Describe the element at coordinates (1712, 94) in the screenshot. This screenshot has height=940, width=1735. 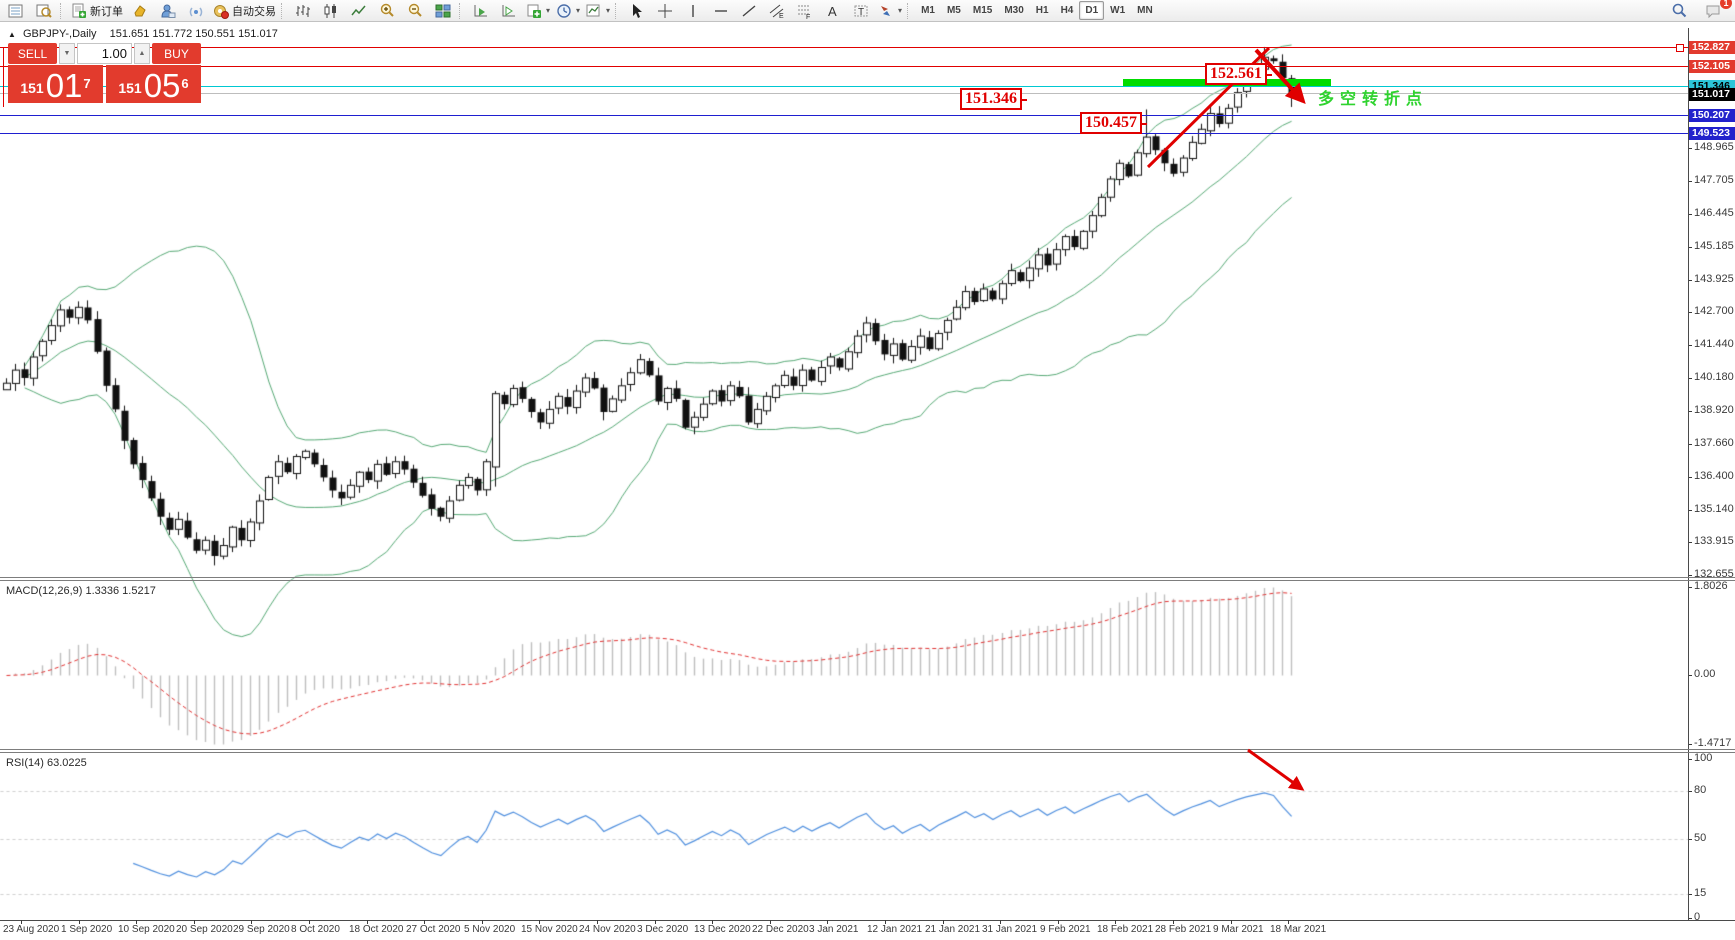
I see `price-badge-151.017: 151.017` at that location.